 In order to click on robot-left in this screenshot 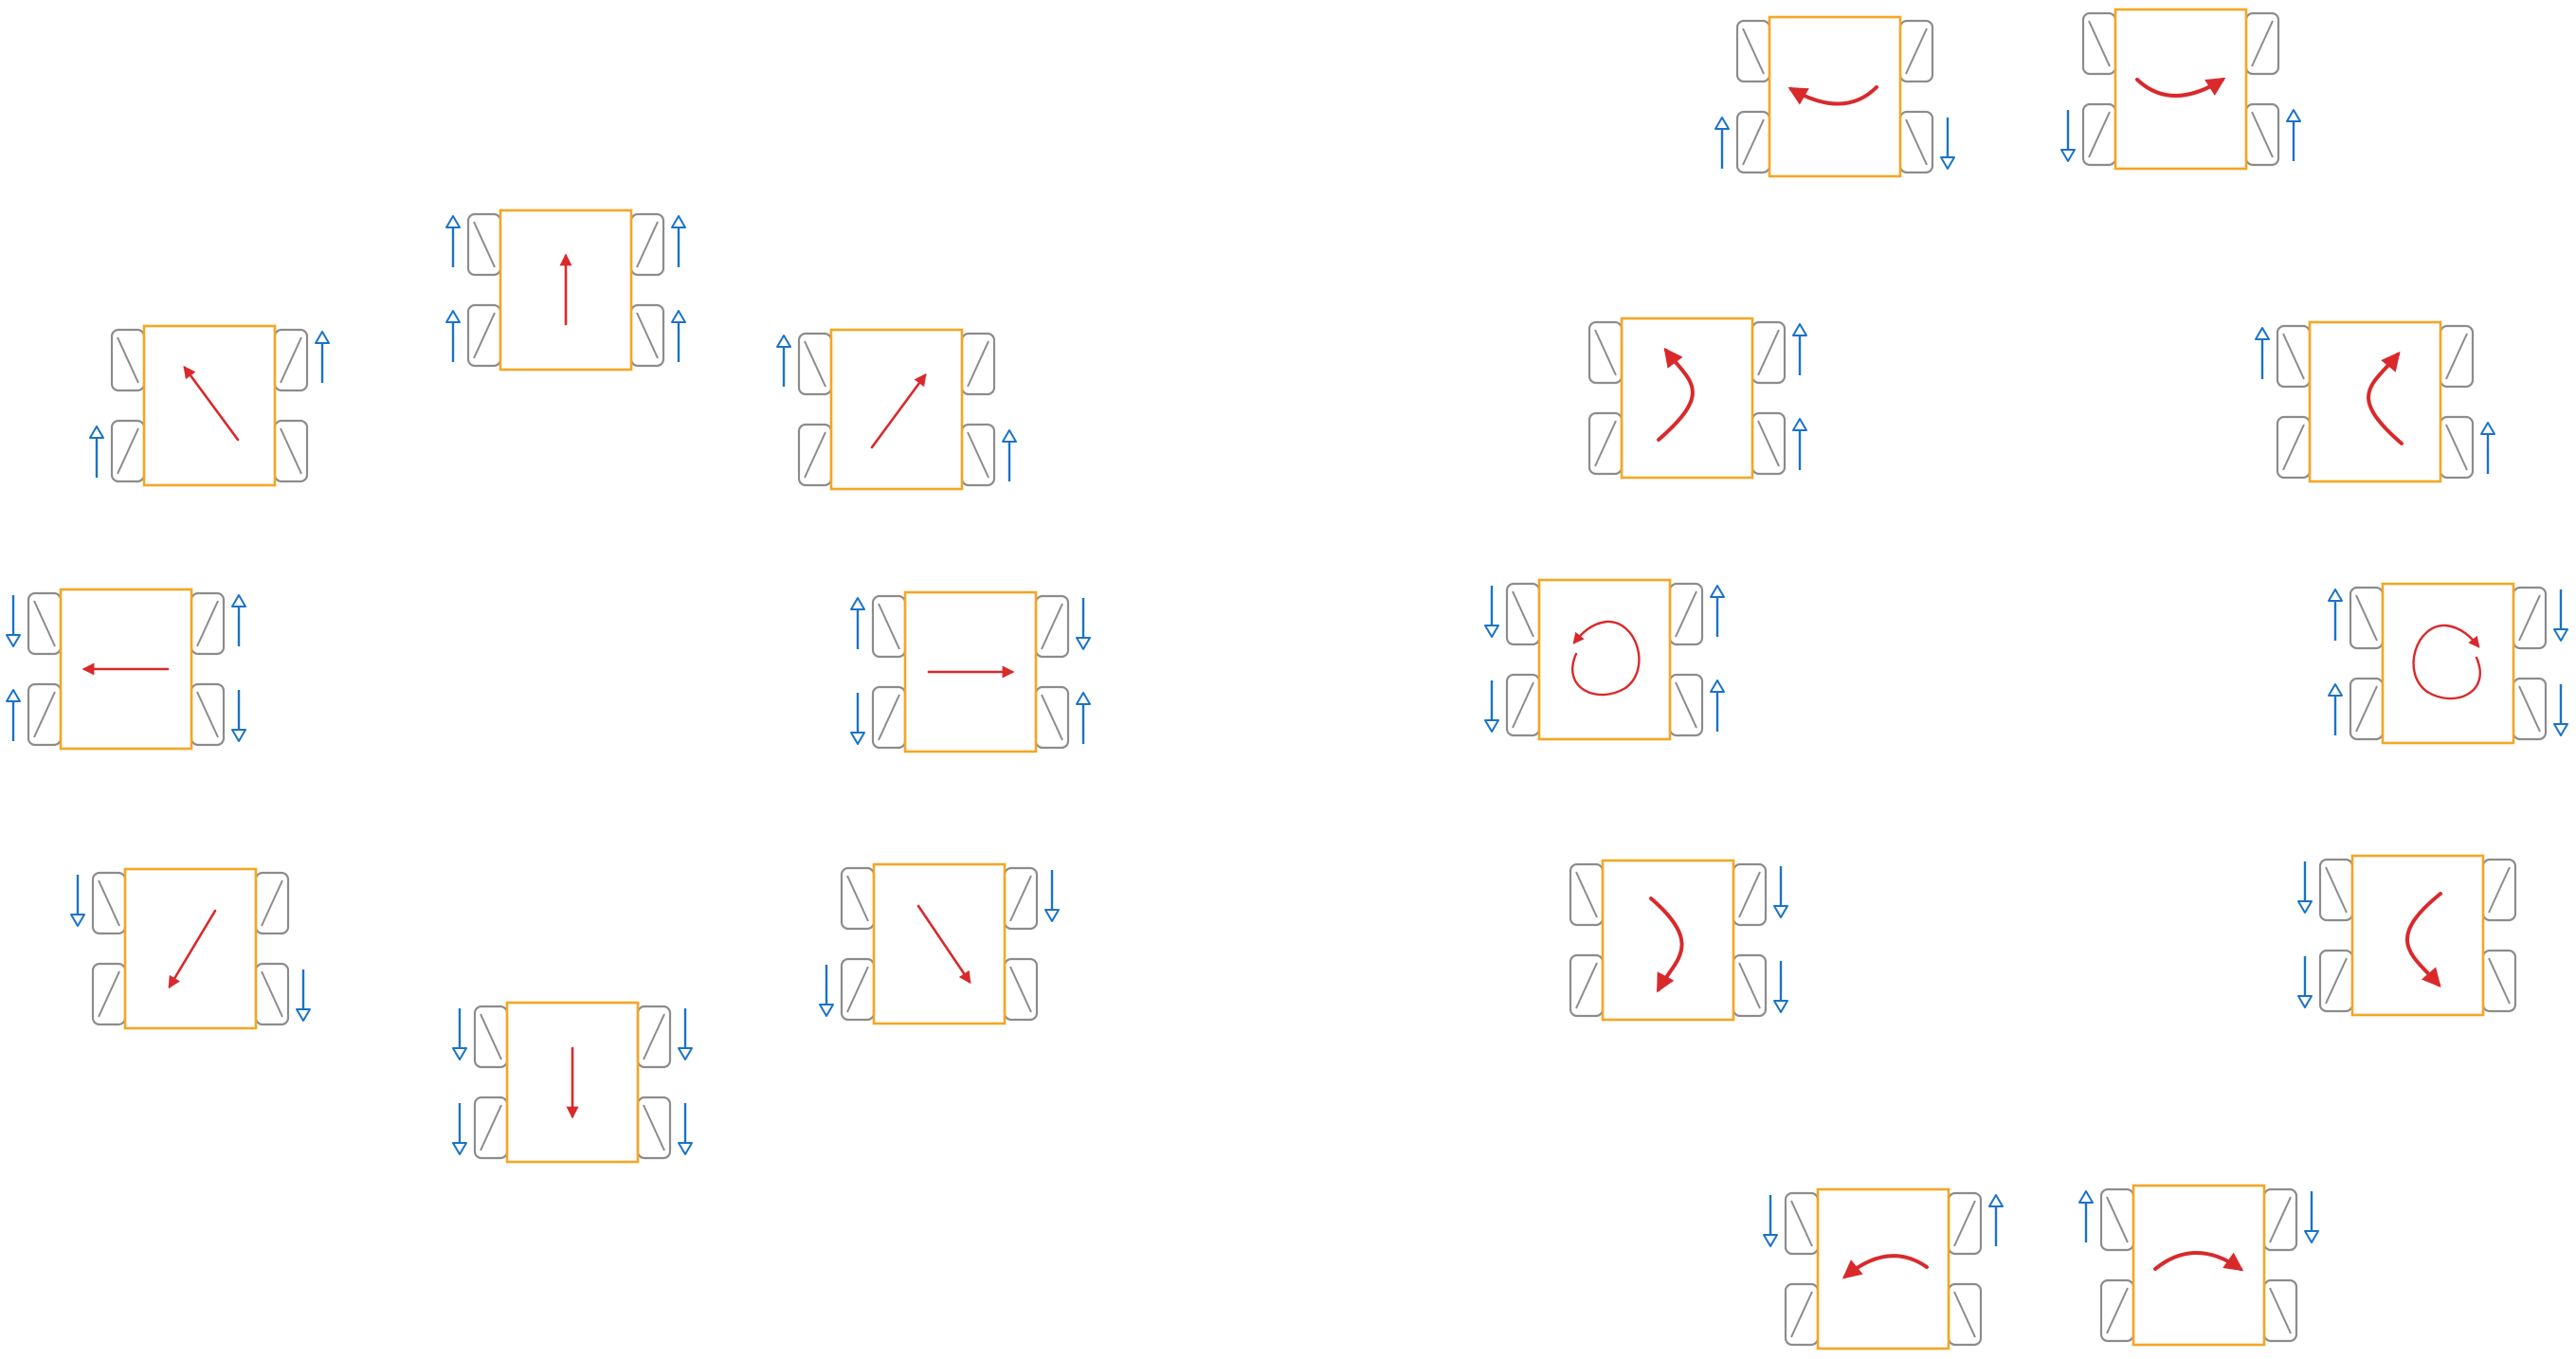, I will do `click(126, 669)`.